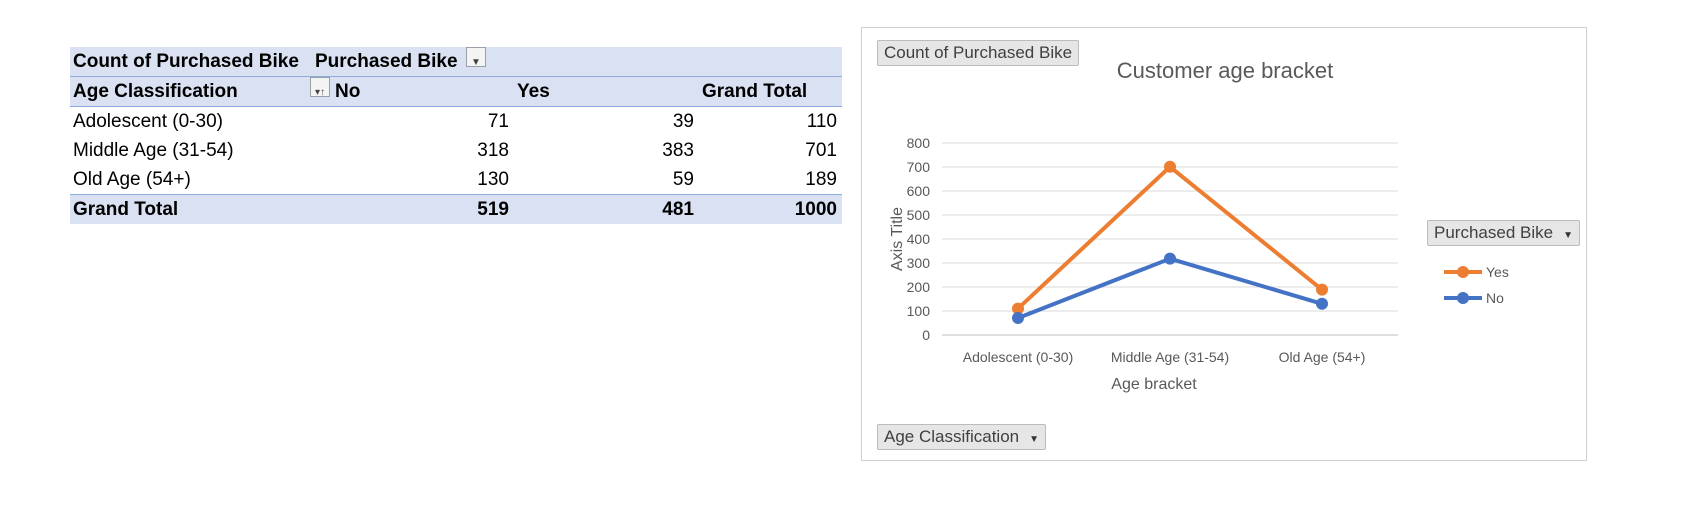  Describe the element at coordinates (821, 150) in the screenshot. I see `cell-total: 701` at that location.